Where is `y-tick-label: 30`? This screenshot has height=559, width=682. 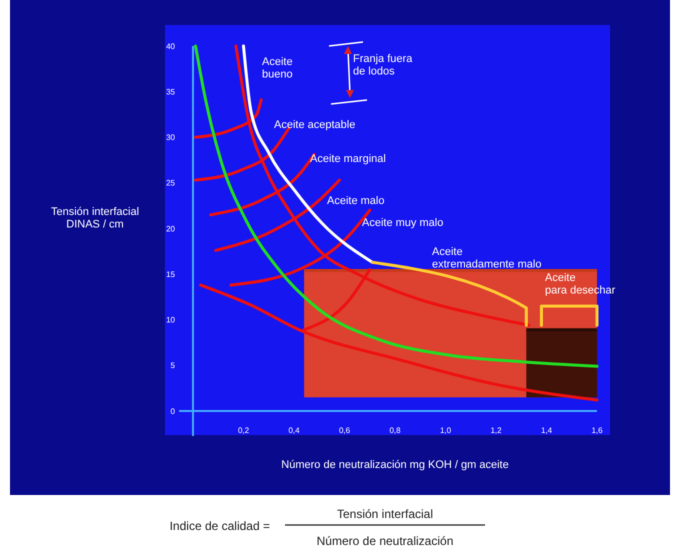 y-tick-label: 30 is located at coordinates (171, 137).